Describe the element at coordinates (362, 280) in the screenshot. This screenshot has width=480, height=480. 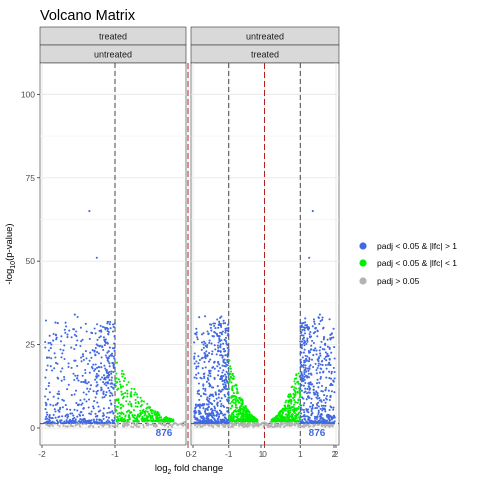
I see `legend-key-nonsignificant` at that location.